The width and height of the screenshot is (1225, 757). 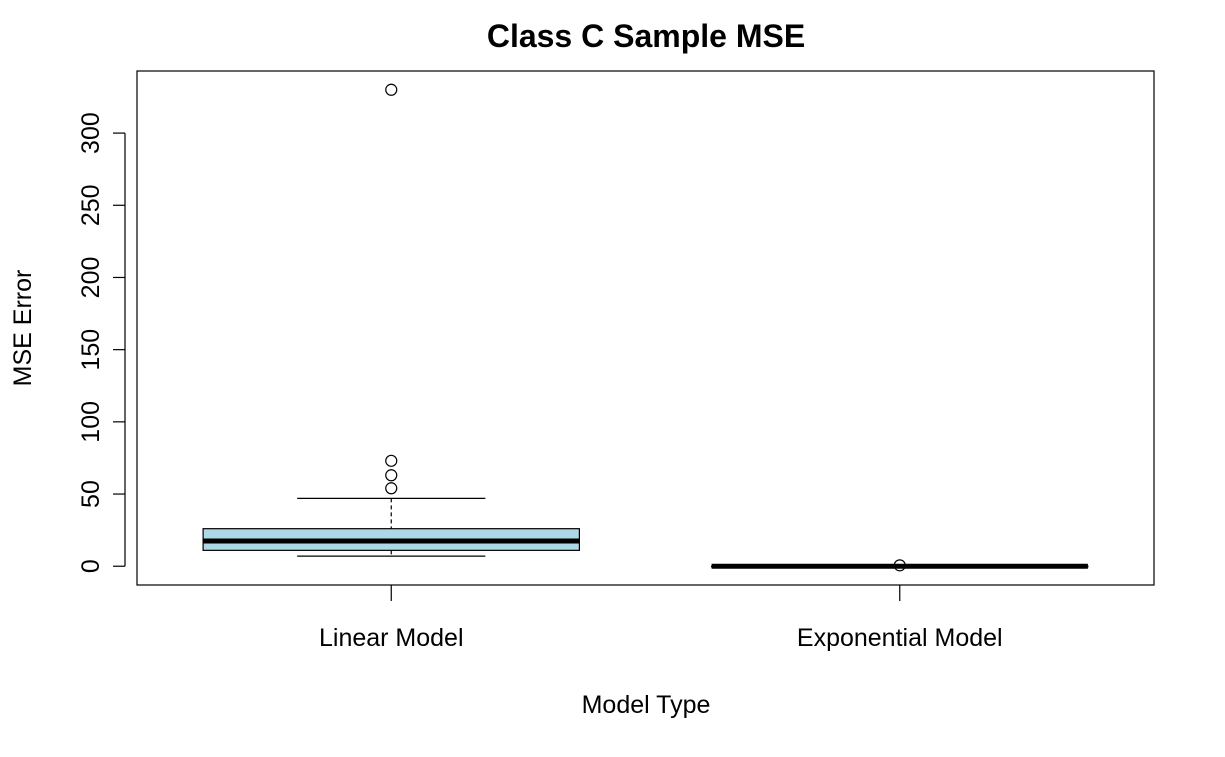 What do you see at coordinates (91, 422) in the screenshot?
I see `y-tick-label: 100` at bounding box center [91, 422].